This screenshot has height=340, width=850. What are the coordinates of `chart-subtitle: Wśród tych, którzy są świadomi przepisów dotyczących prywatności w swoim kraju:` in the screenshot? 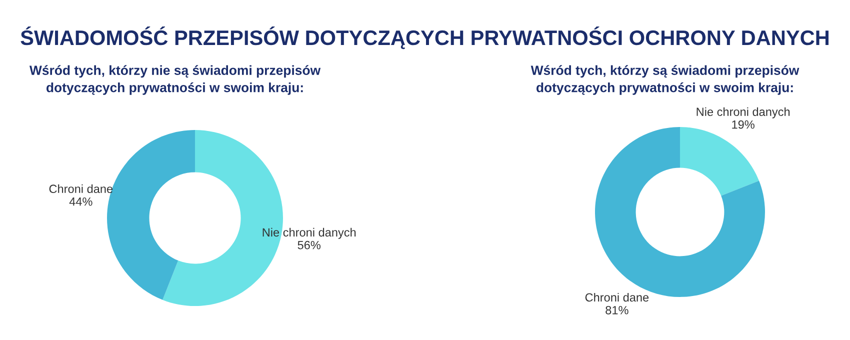 It's located at (665, 80).